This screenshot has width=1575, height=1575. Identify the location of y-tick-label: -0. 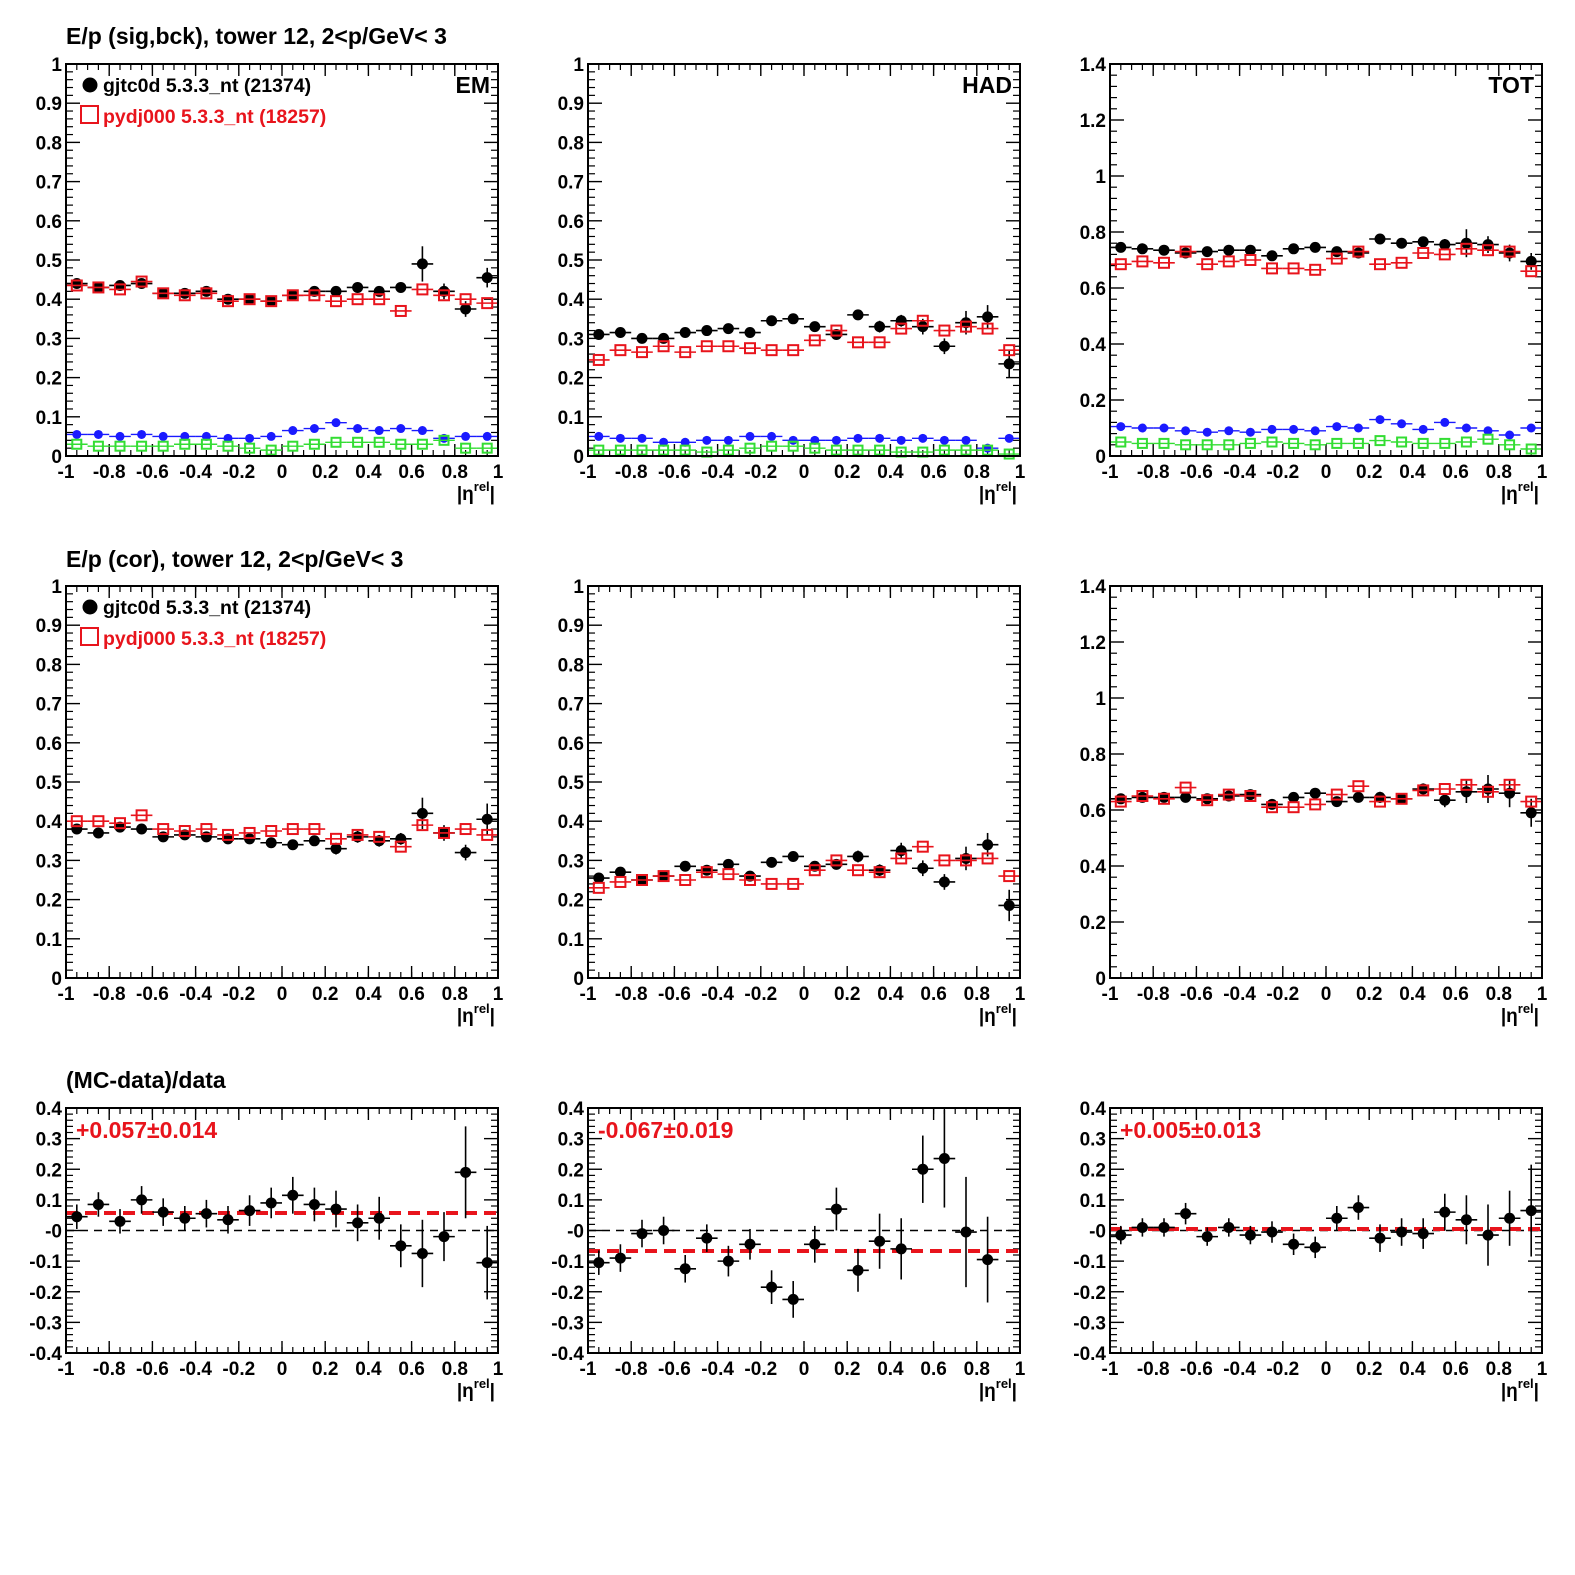
(1097, 1232).